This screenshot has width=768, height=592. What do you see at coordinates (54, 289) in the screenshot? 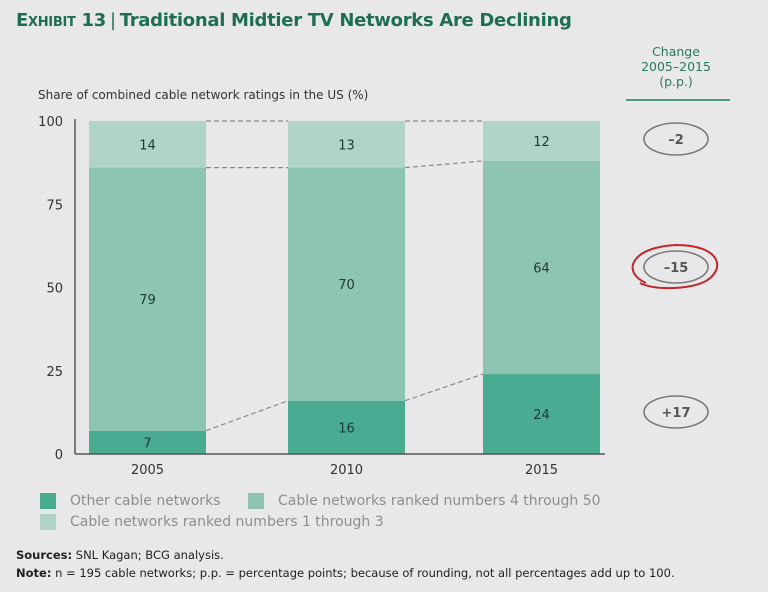
I see `y-tick-label: 50` at bounding box center [54, 289].